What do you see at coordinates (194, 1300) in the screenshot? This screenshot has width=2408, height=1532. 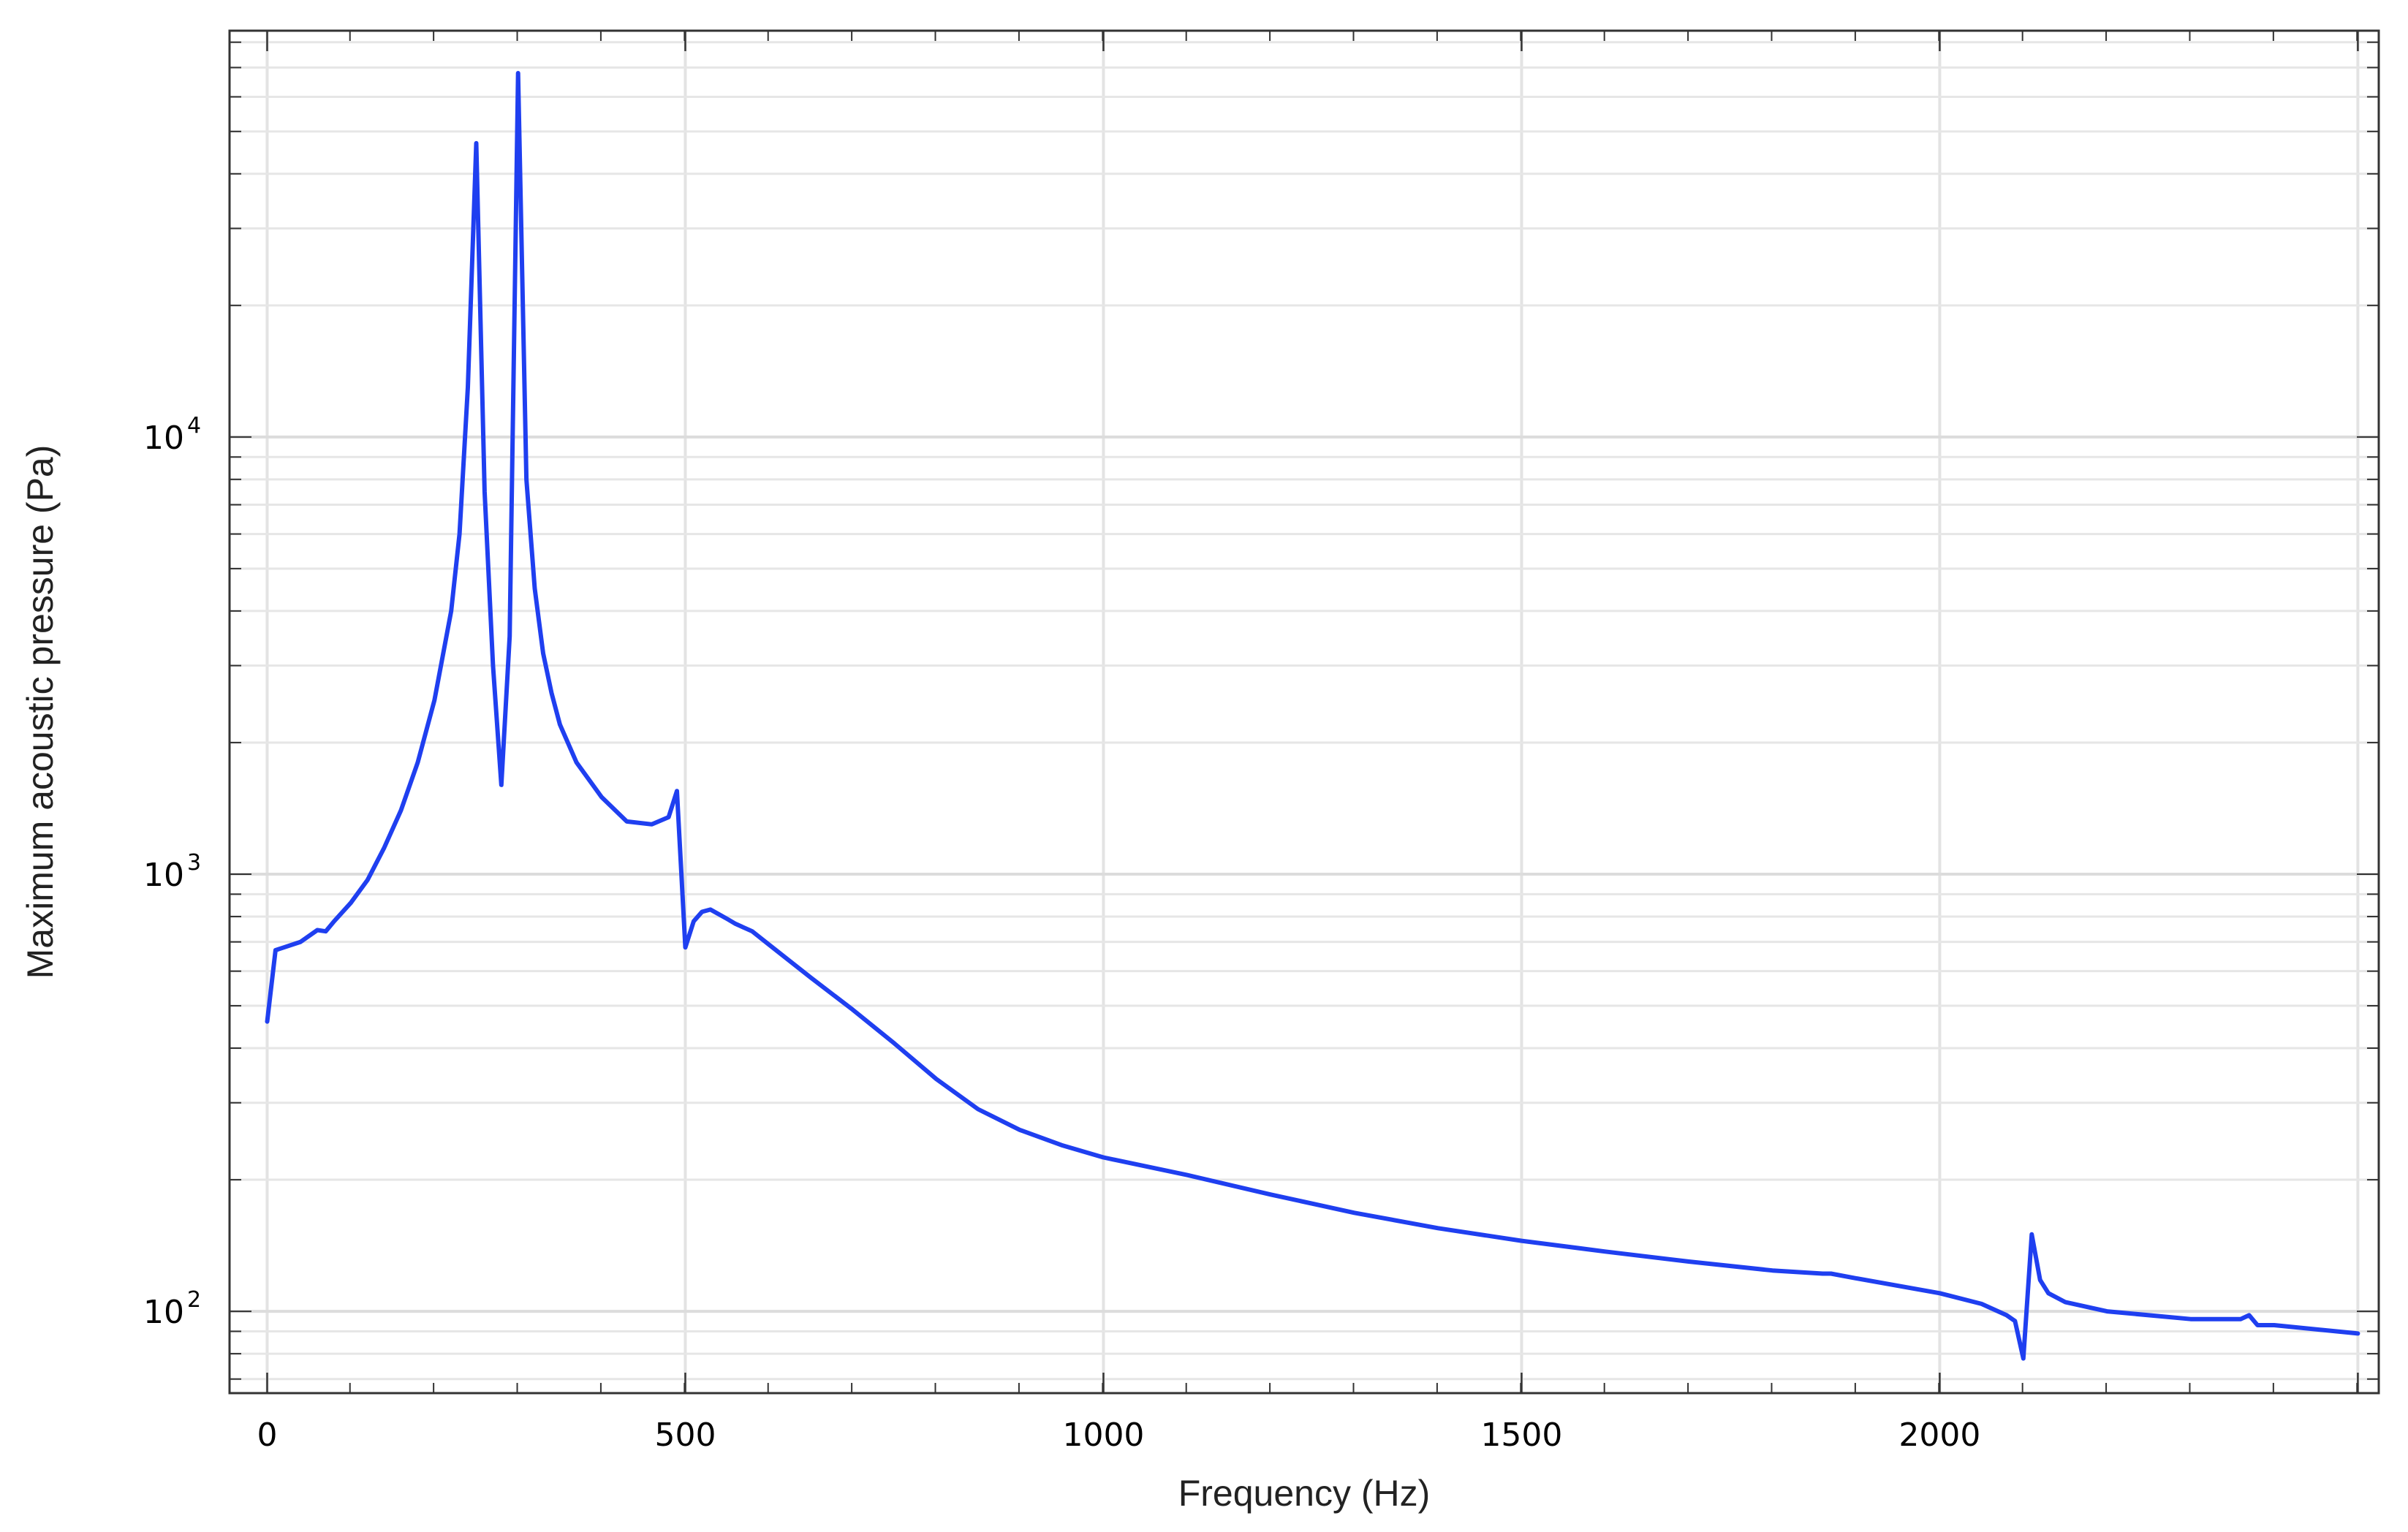 I see `y-tick-label-exponent: 2` at bounding box center [194, 1300].